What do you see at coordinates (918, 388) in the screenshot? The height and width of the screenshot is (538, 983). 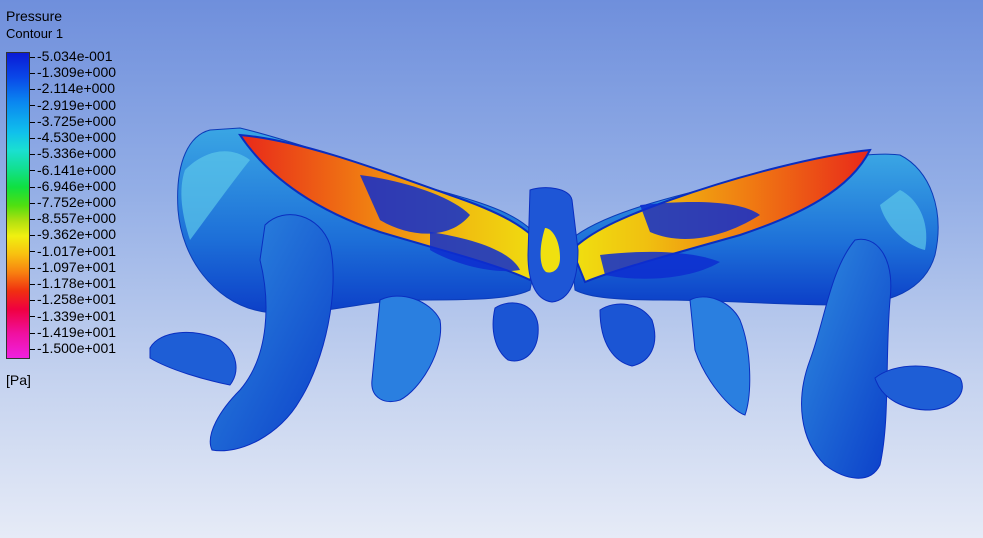 I see `right-small-lobe` at bounding box center [918, 388].